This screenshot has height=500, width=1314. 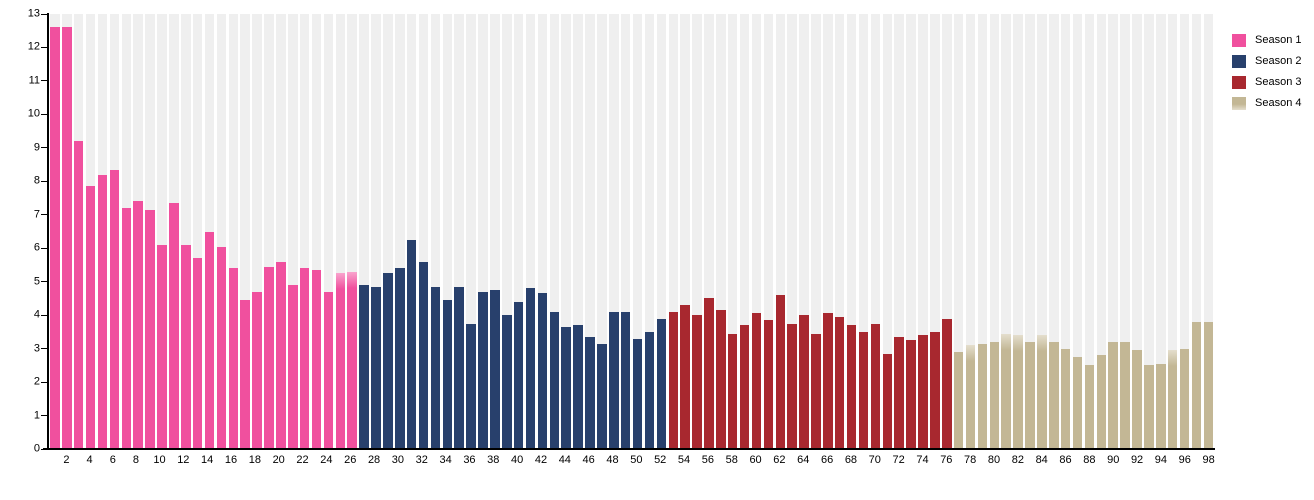 I want to click on x-label-cell-8: 8, so click(x=136, y=460).